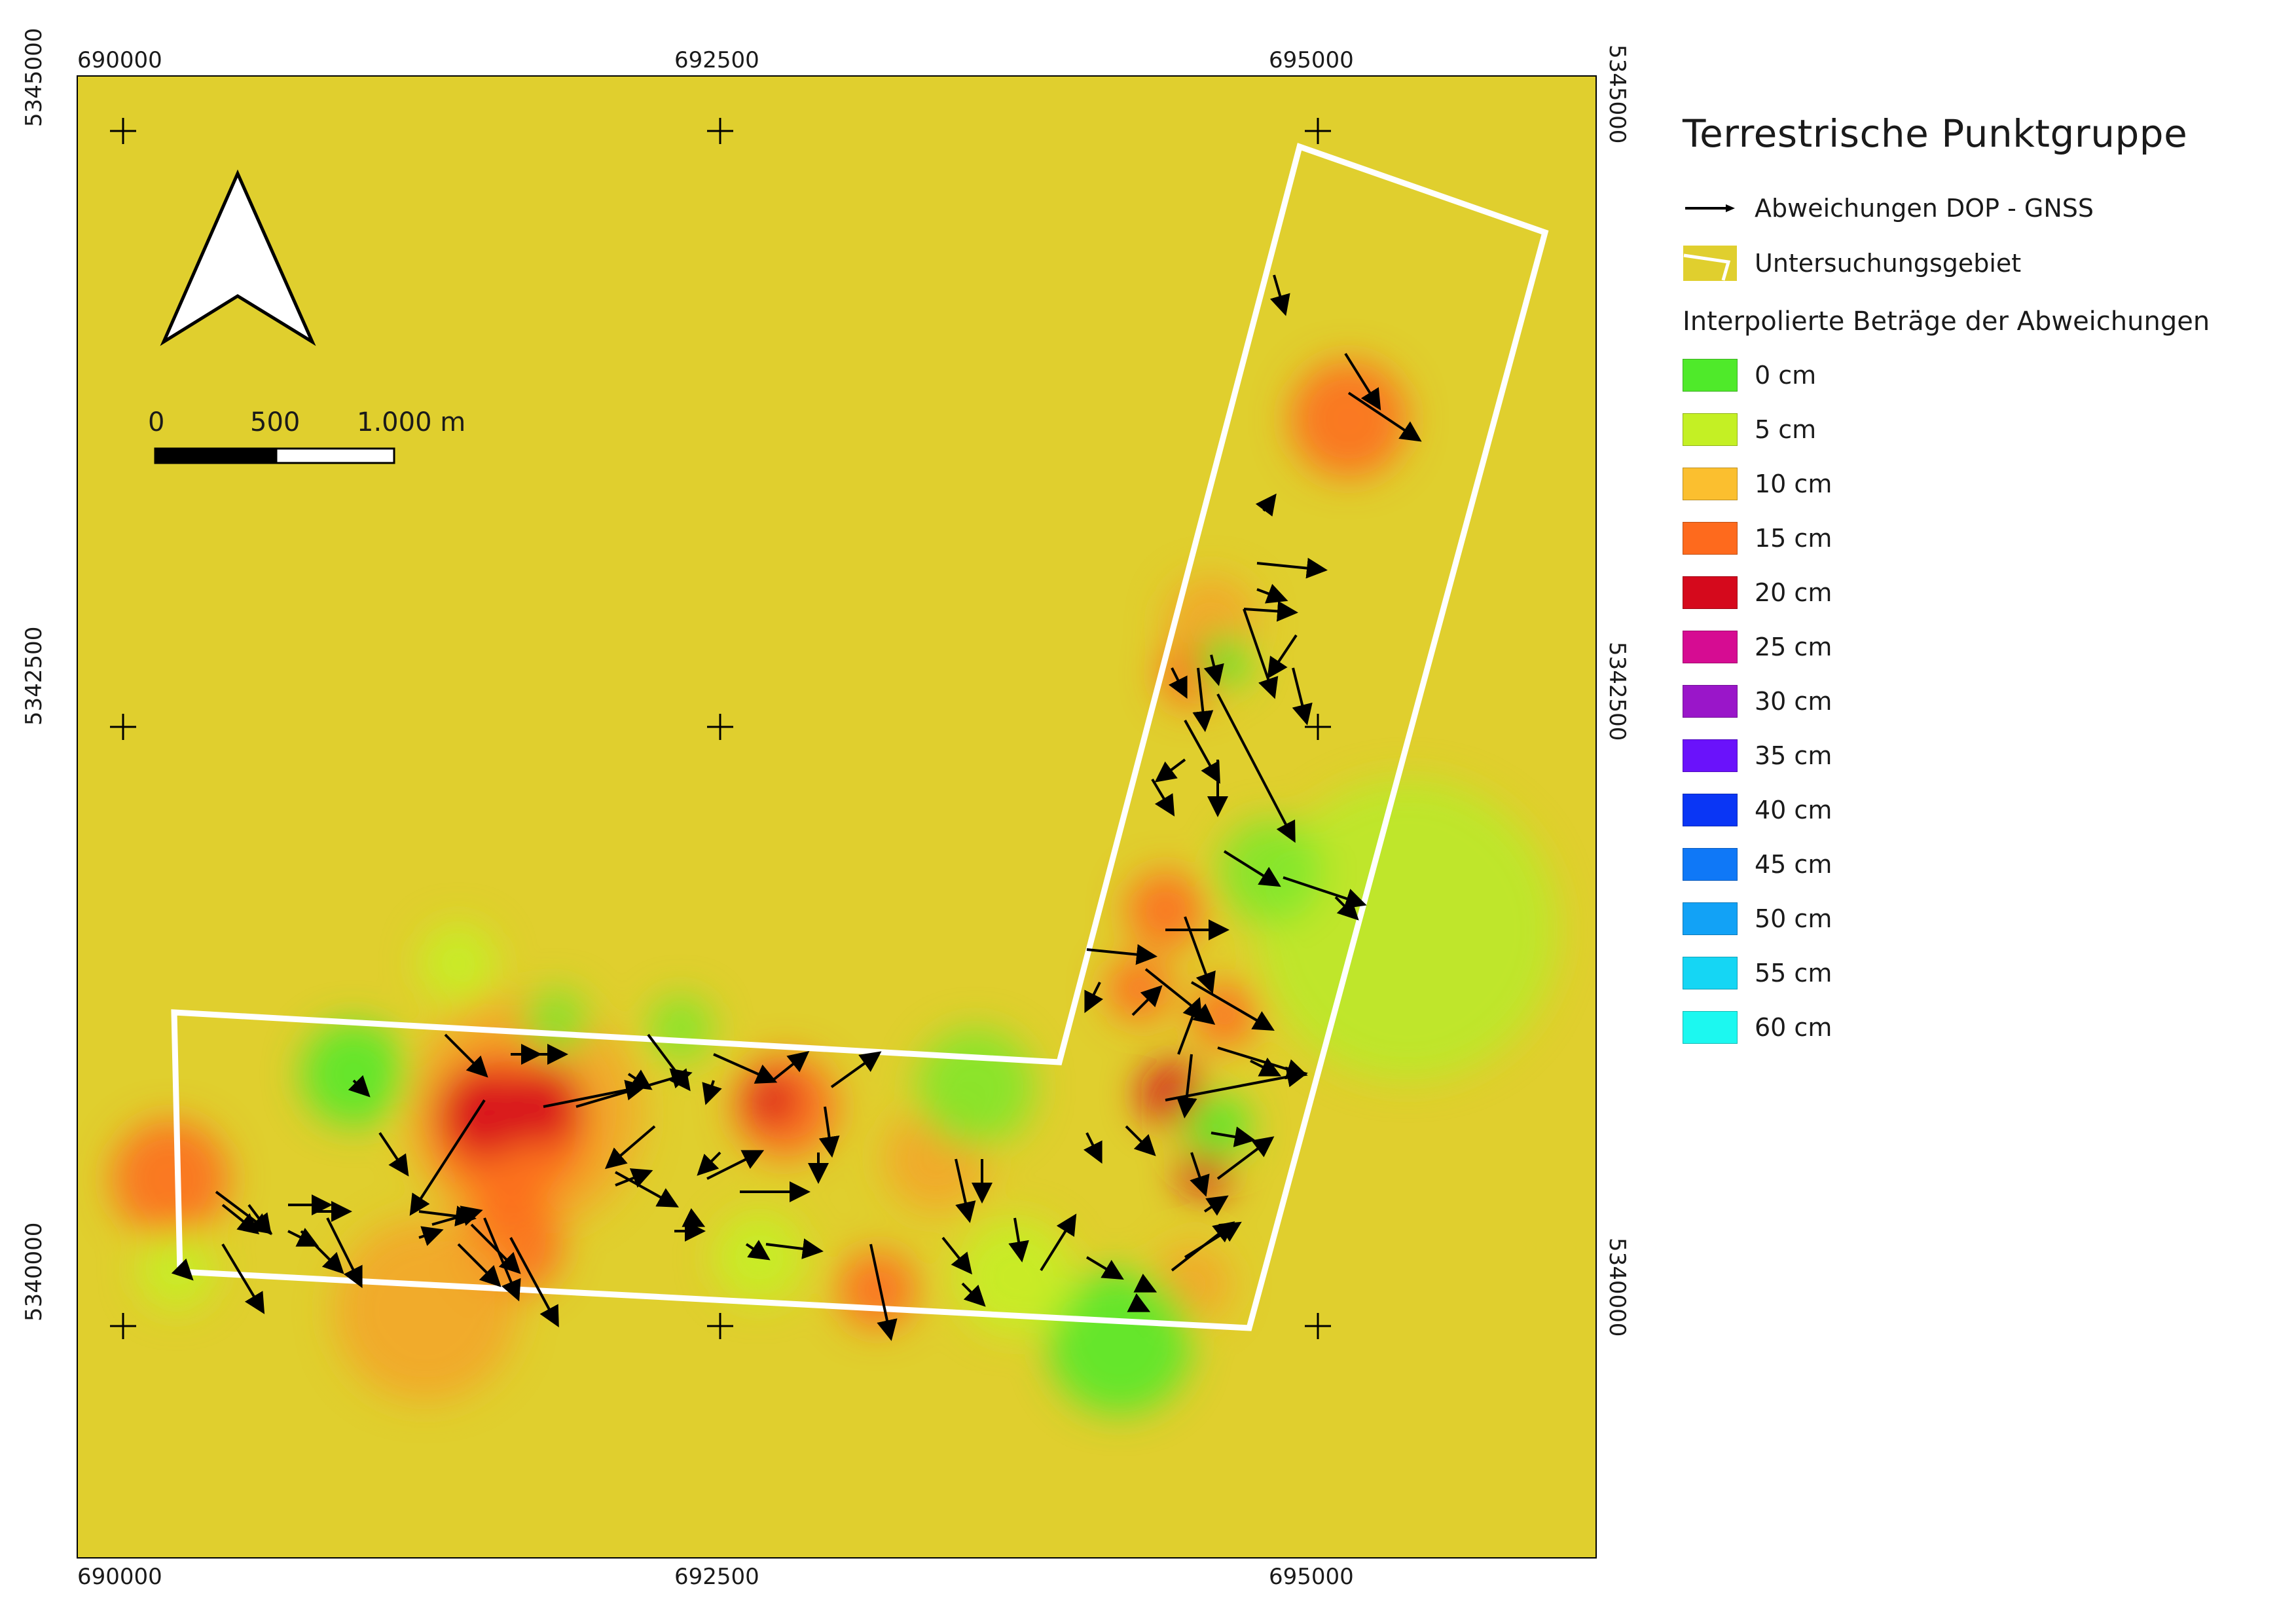  I want to click on y-tick-right-1: 5345000, so click(1617, 94).